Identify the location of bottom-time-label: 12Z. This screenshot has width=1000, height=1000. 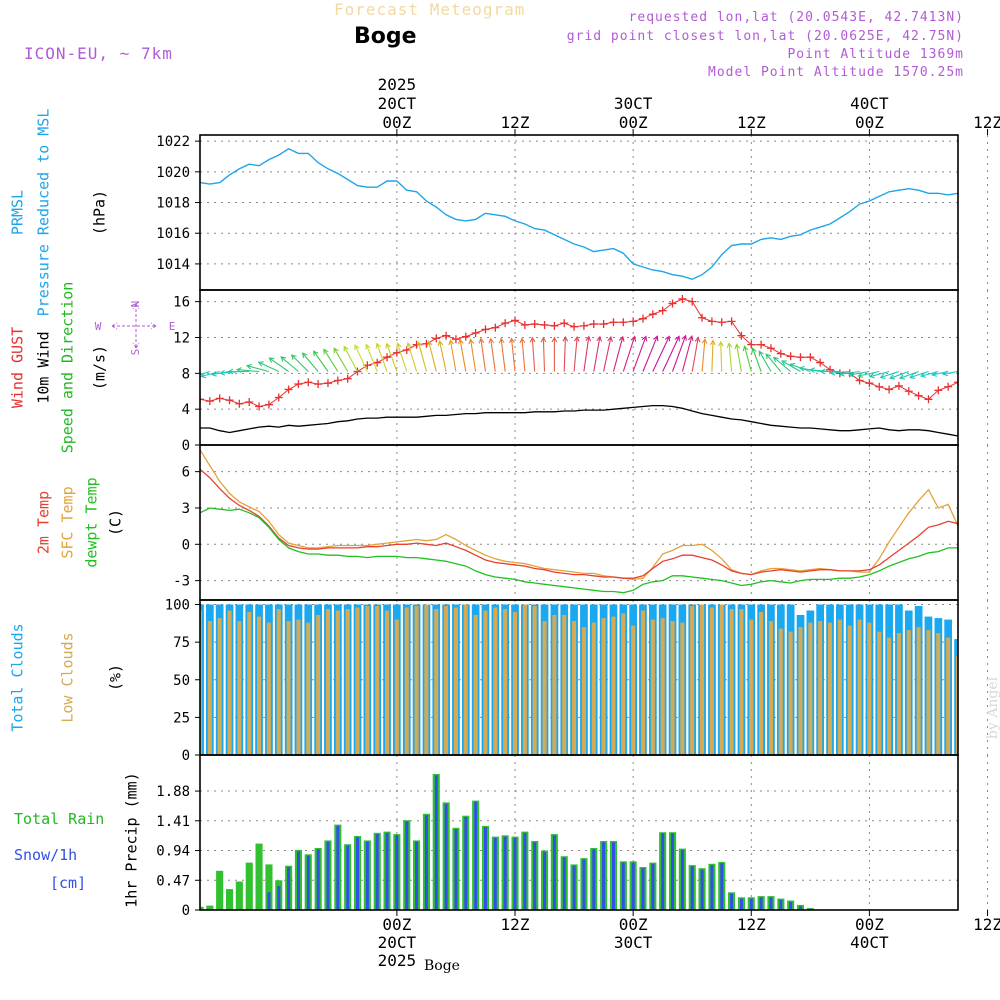
(986, 924).